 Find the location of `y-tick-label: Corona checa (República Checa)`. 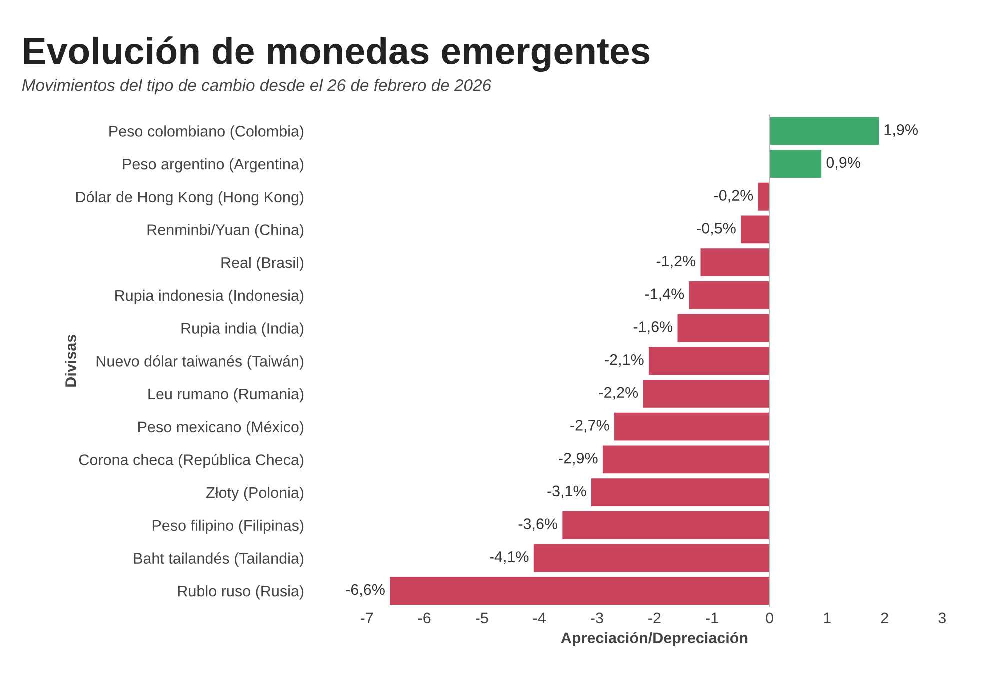

y-tick-label: Corona checa (República Checa) is located at coordinates (191, 461).